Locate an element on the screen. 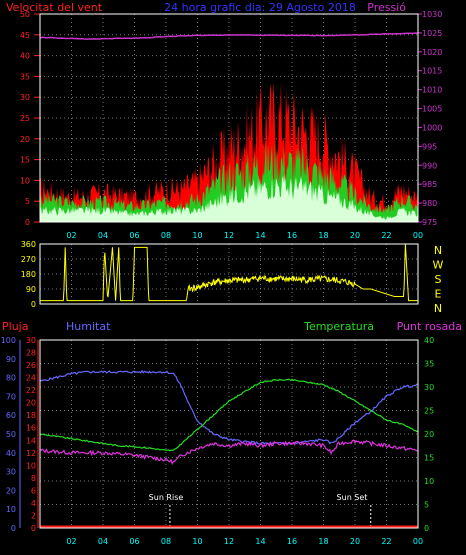 This screenshot has width=466, height=555. pressure-tick-label: 1005 is located at coordinates (432, 109).